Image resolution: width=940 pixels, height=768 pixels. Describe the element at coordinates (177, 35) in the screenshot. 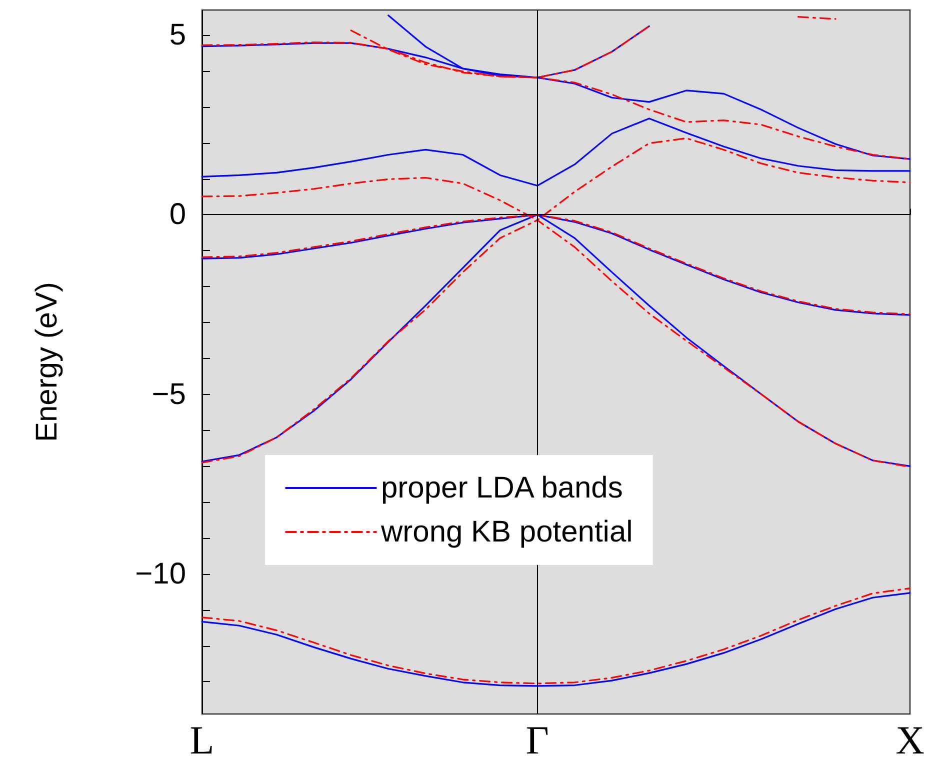

I see `y-tick-label: 5` at that location.